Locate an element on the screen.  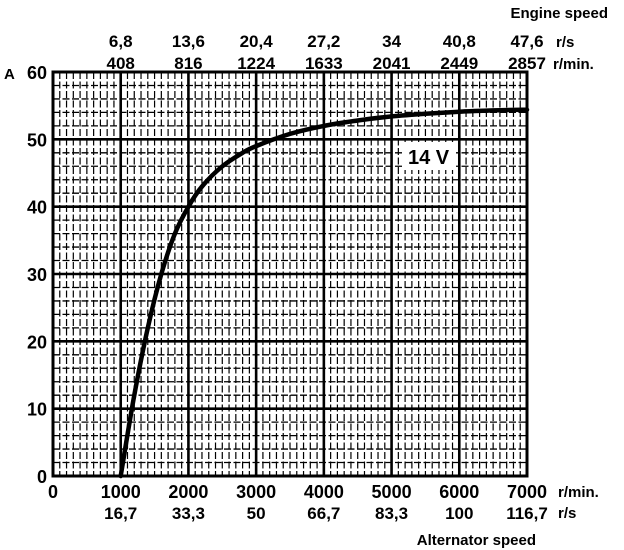
annotation-14v: 14 V is located at coordinates (429, 158).